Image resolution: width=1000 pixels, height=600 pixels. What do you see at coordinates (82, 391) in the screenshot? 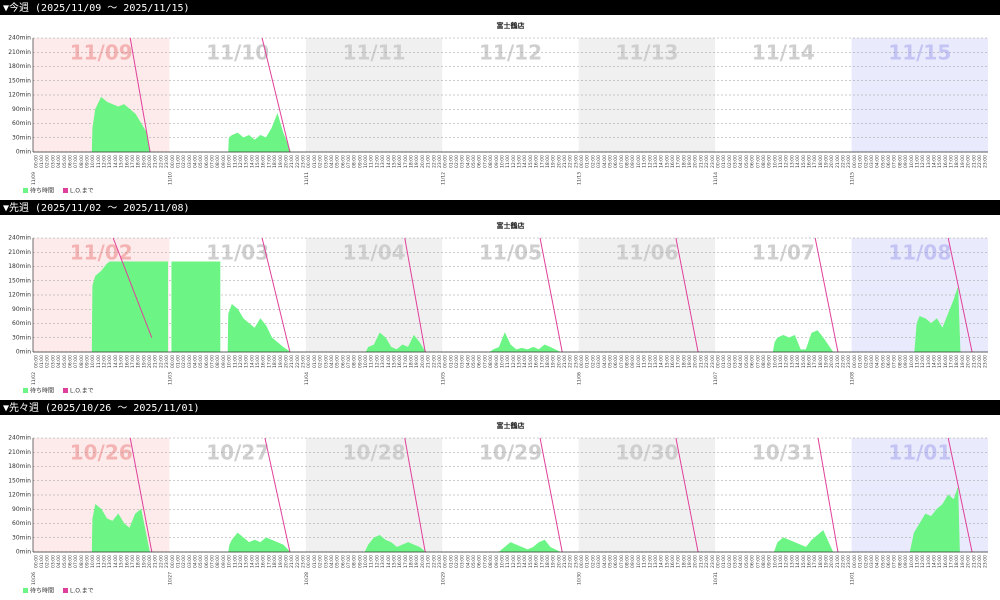
I see `legend-label: L.O.まで` at bounding box center [82, 391].